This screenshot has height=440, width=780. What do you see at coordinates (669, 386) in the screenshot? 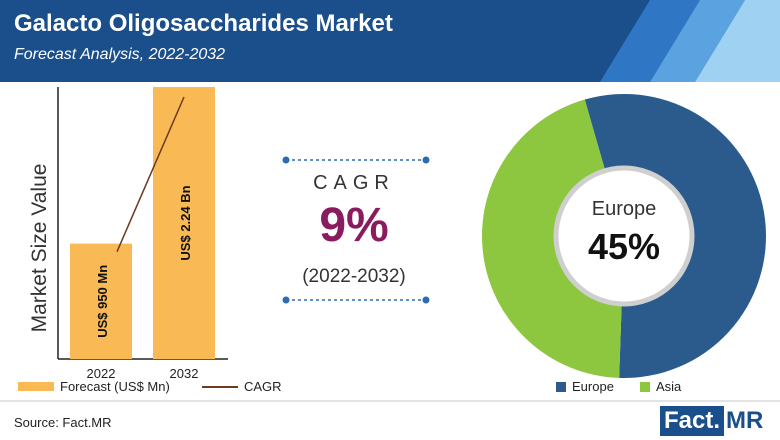
I see `legend-asia-label: Asia` at bounding box center [669, 386].